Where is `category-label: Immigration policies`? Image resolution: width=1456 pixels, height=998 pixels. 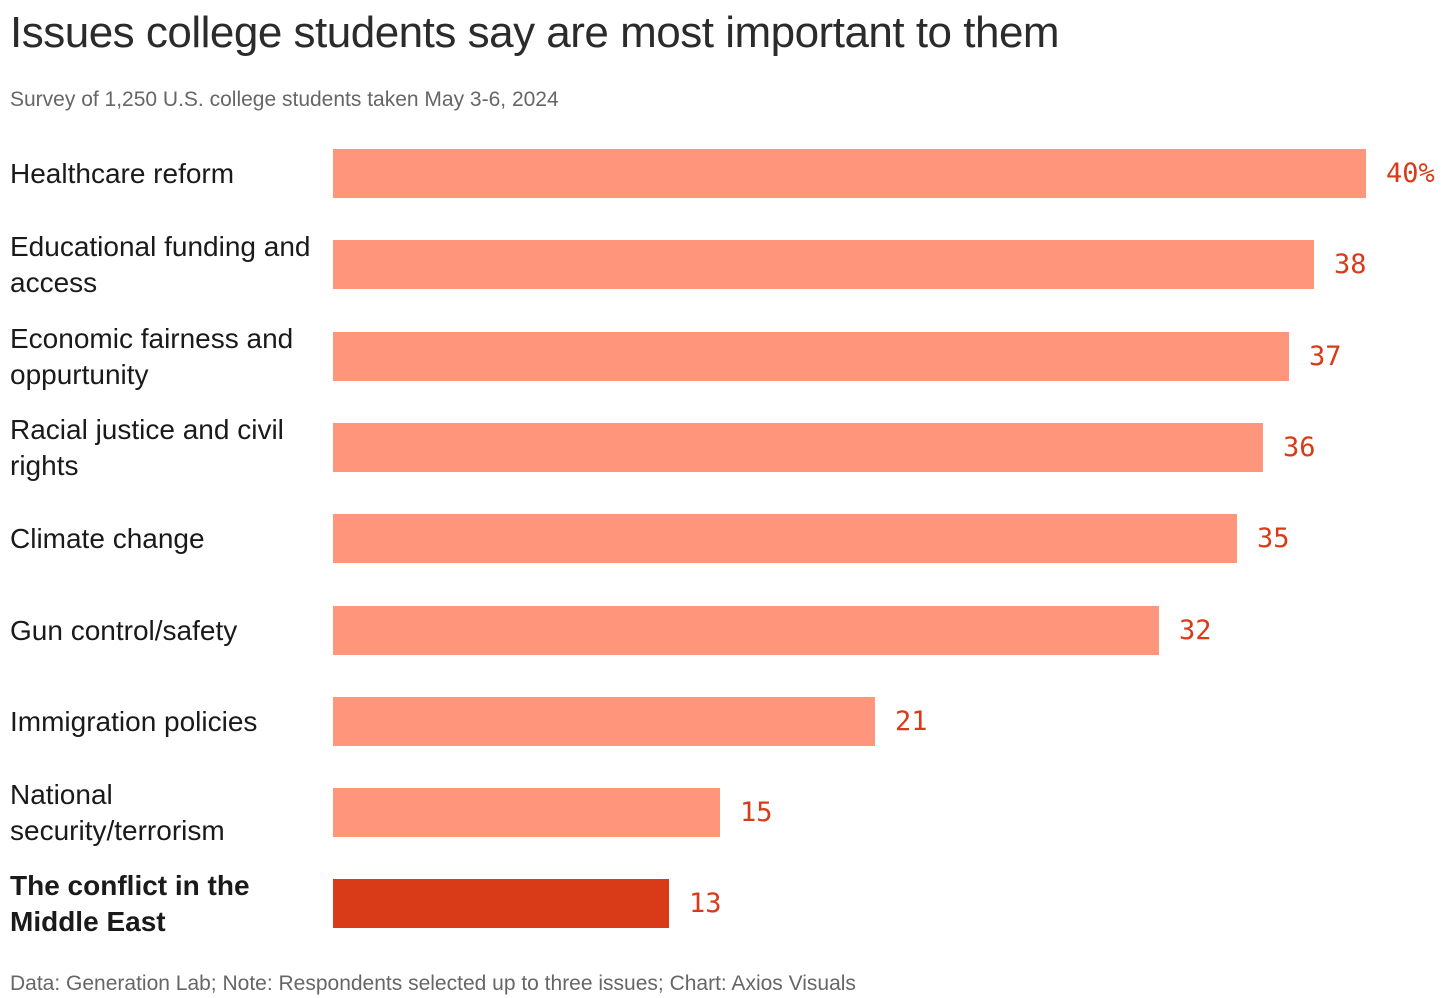 category-label: Immigration policies is located at coordinates (134, 721).